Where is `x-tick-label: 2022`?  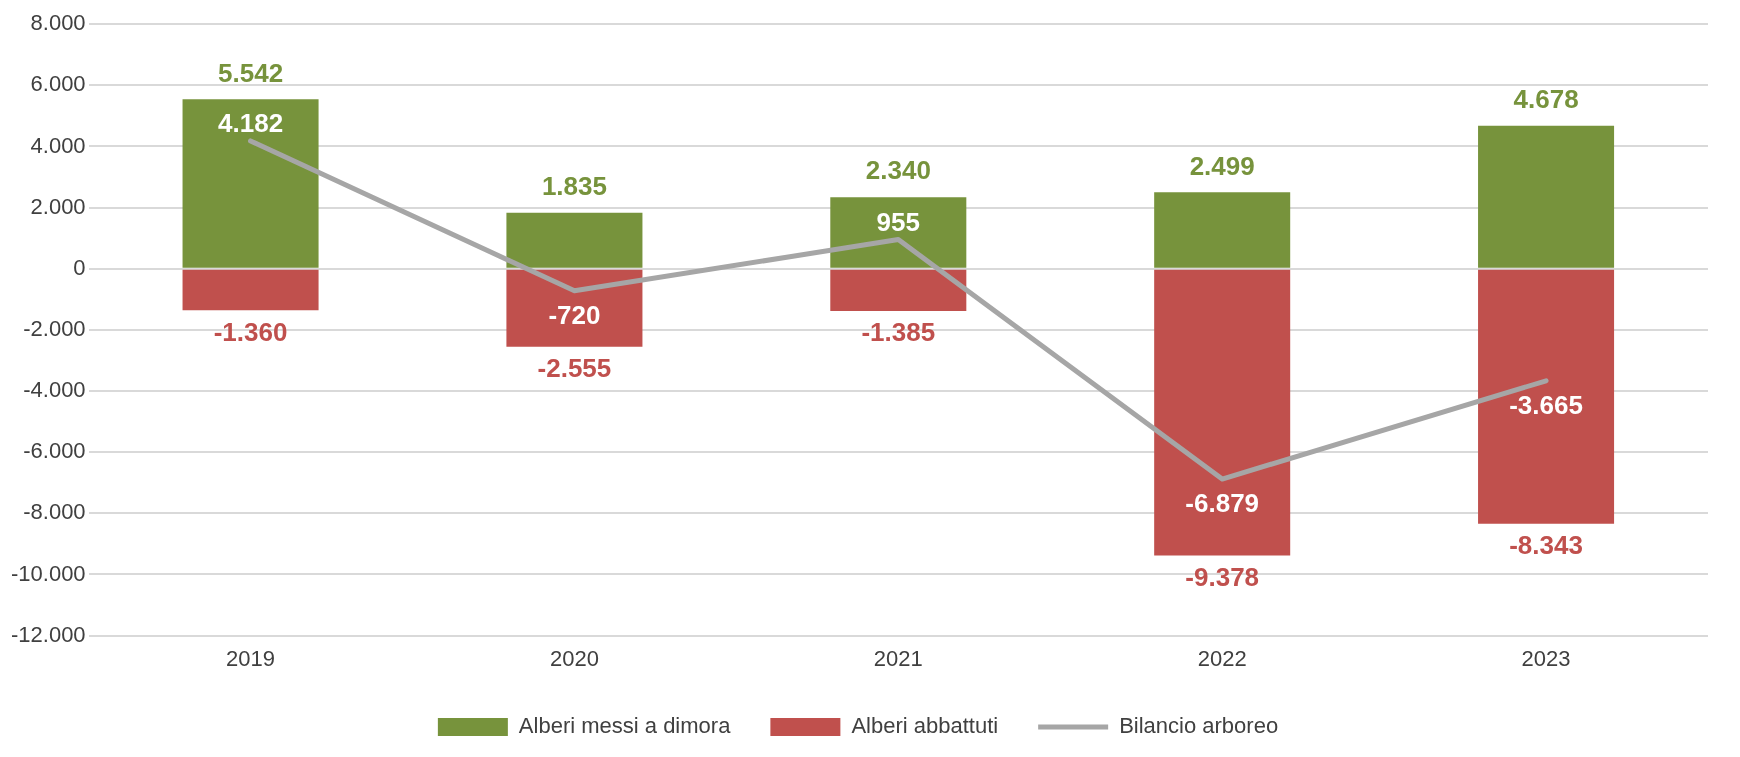 x-tick-label: 2022 is located at coordinates (1222, 658).